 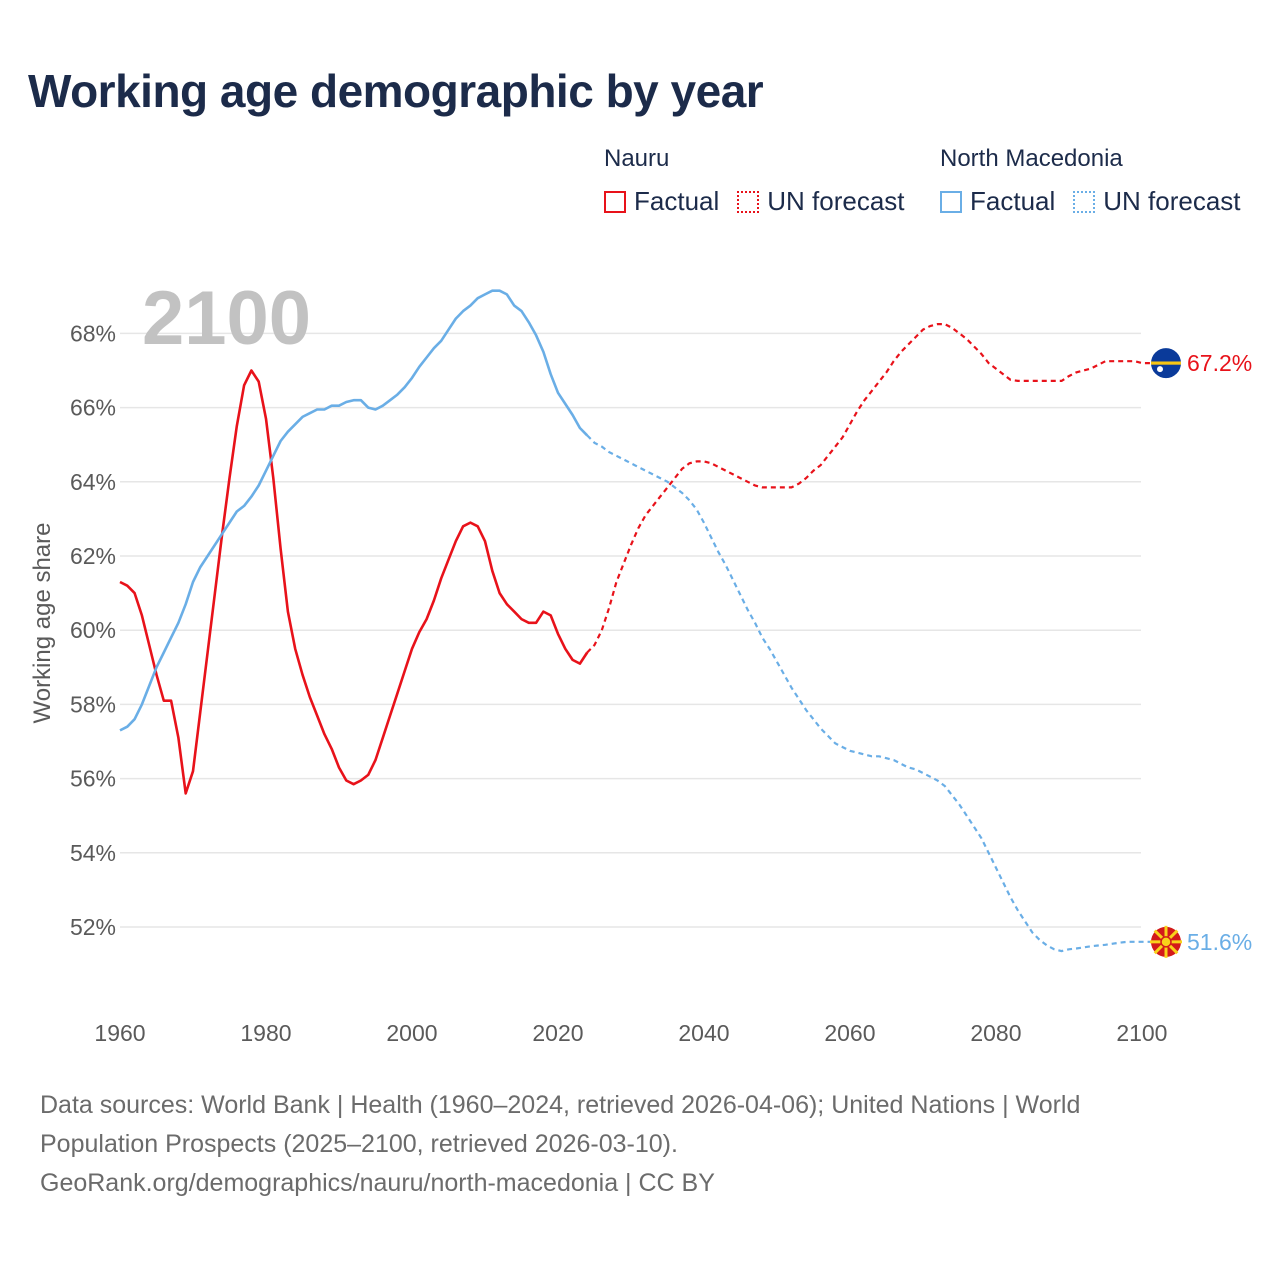 I want to click on legend-group-north-macedonia: North Macedonia Factual UN forecast, so click(x=1099, y=180).